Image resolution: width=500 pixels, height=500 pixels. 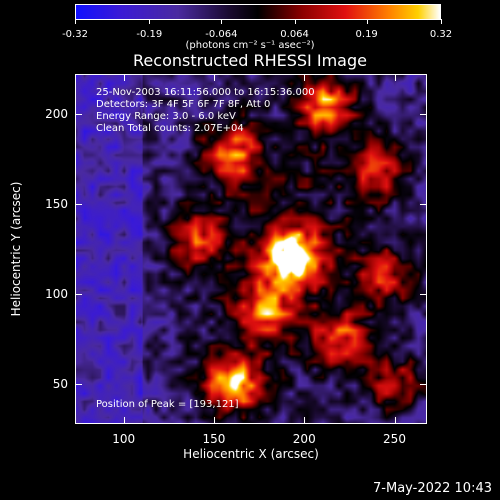 I want to click on annotation-peak-position: Position of Peak = [193,121], so click(x=167, y=404).